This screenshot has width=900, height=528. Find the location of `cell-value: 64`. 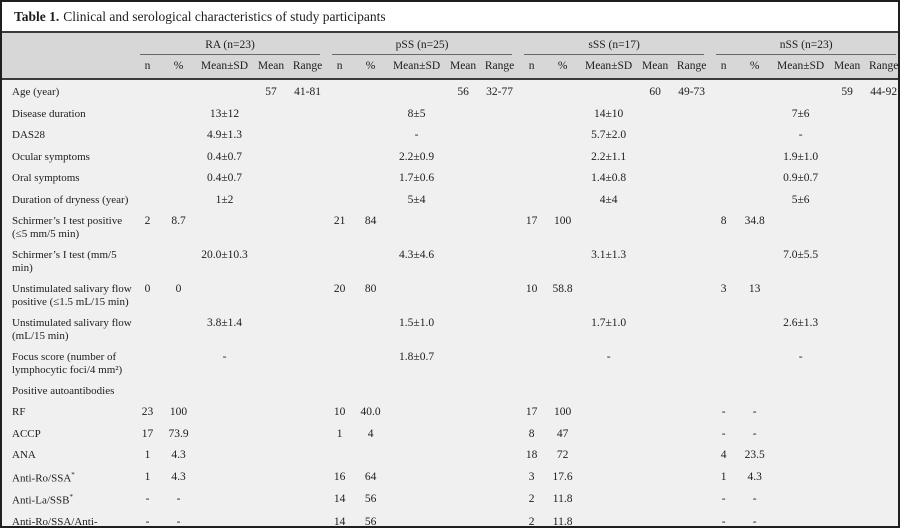

cell-value: 64 is located at coordinates (371, 478).